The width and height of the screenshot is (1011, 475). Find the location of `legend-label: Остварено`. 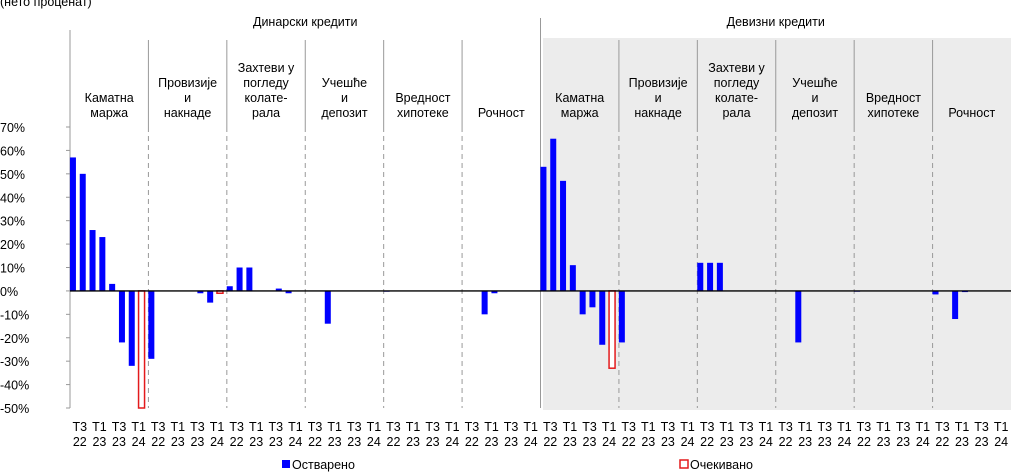

legend-label: Остварено is located at coordinates (323, 465).